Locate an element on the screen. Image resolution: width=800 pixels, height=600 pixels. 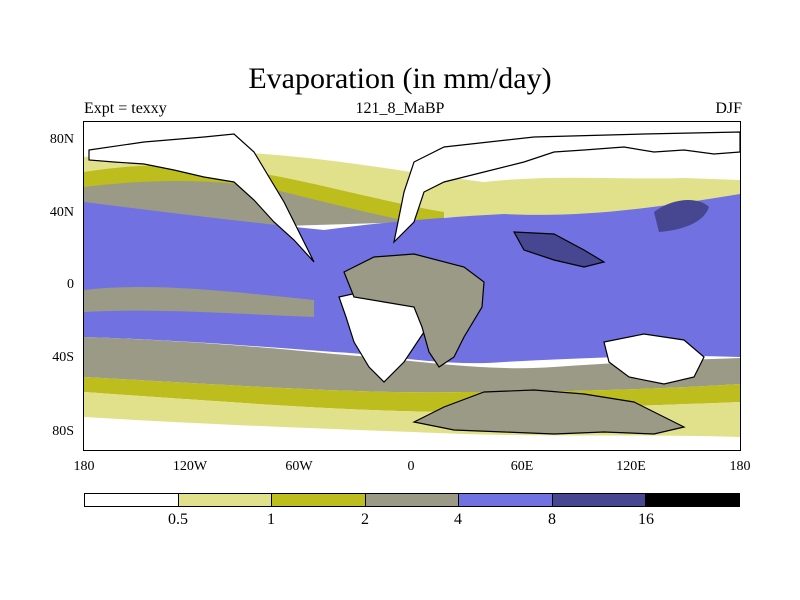
band-south-gray is located at coordinates (412, 365).